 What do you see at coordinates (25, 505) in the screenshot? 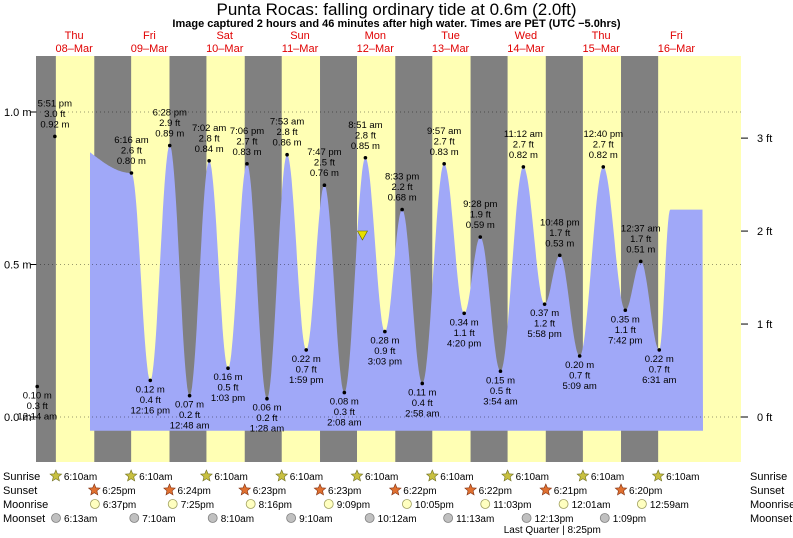
I see `row-label-left: Moonrise` at bounding box center [25, 505].